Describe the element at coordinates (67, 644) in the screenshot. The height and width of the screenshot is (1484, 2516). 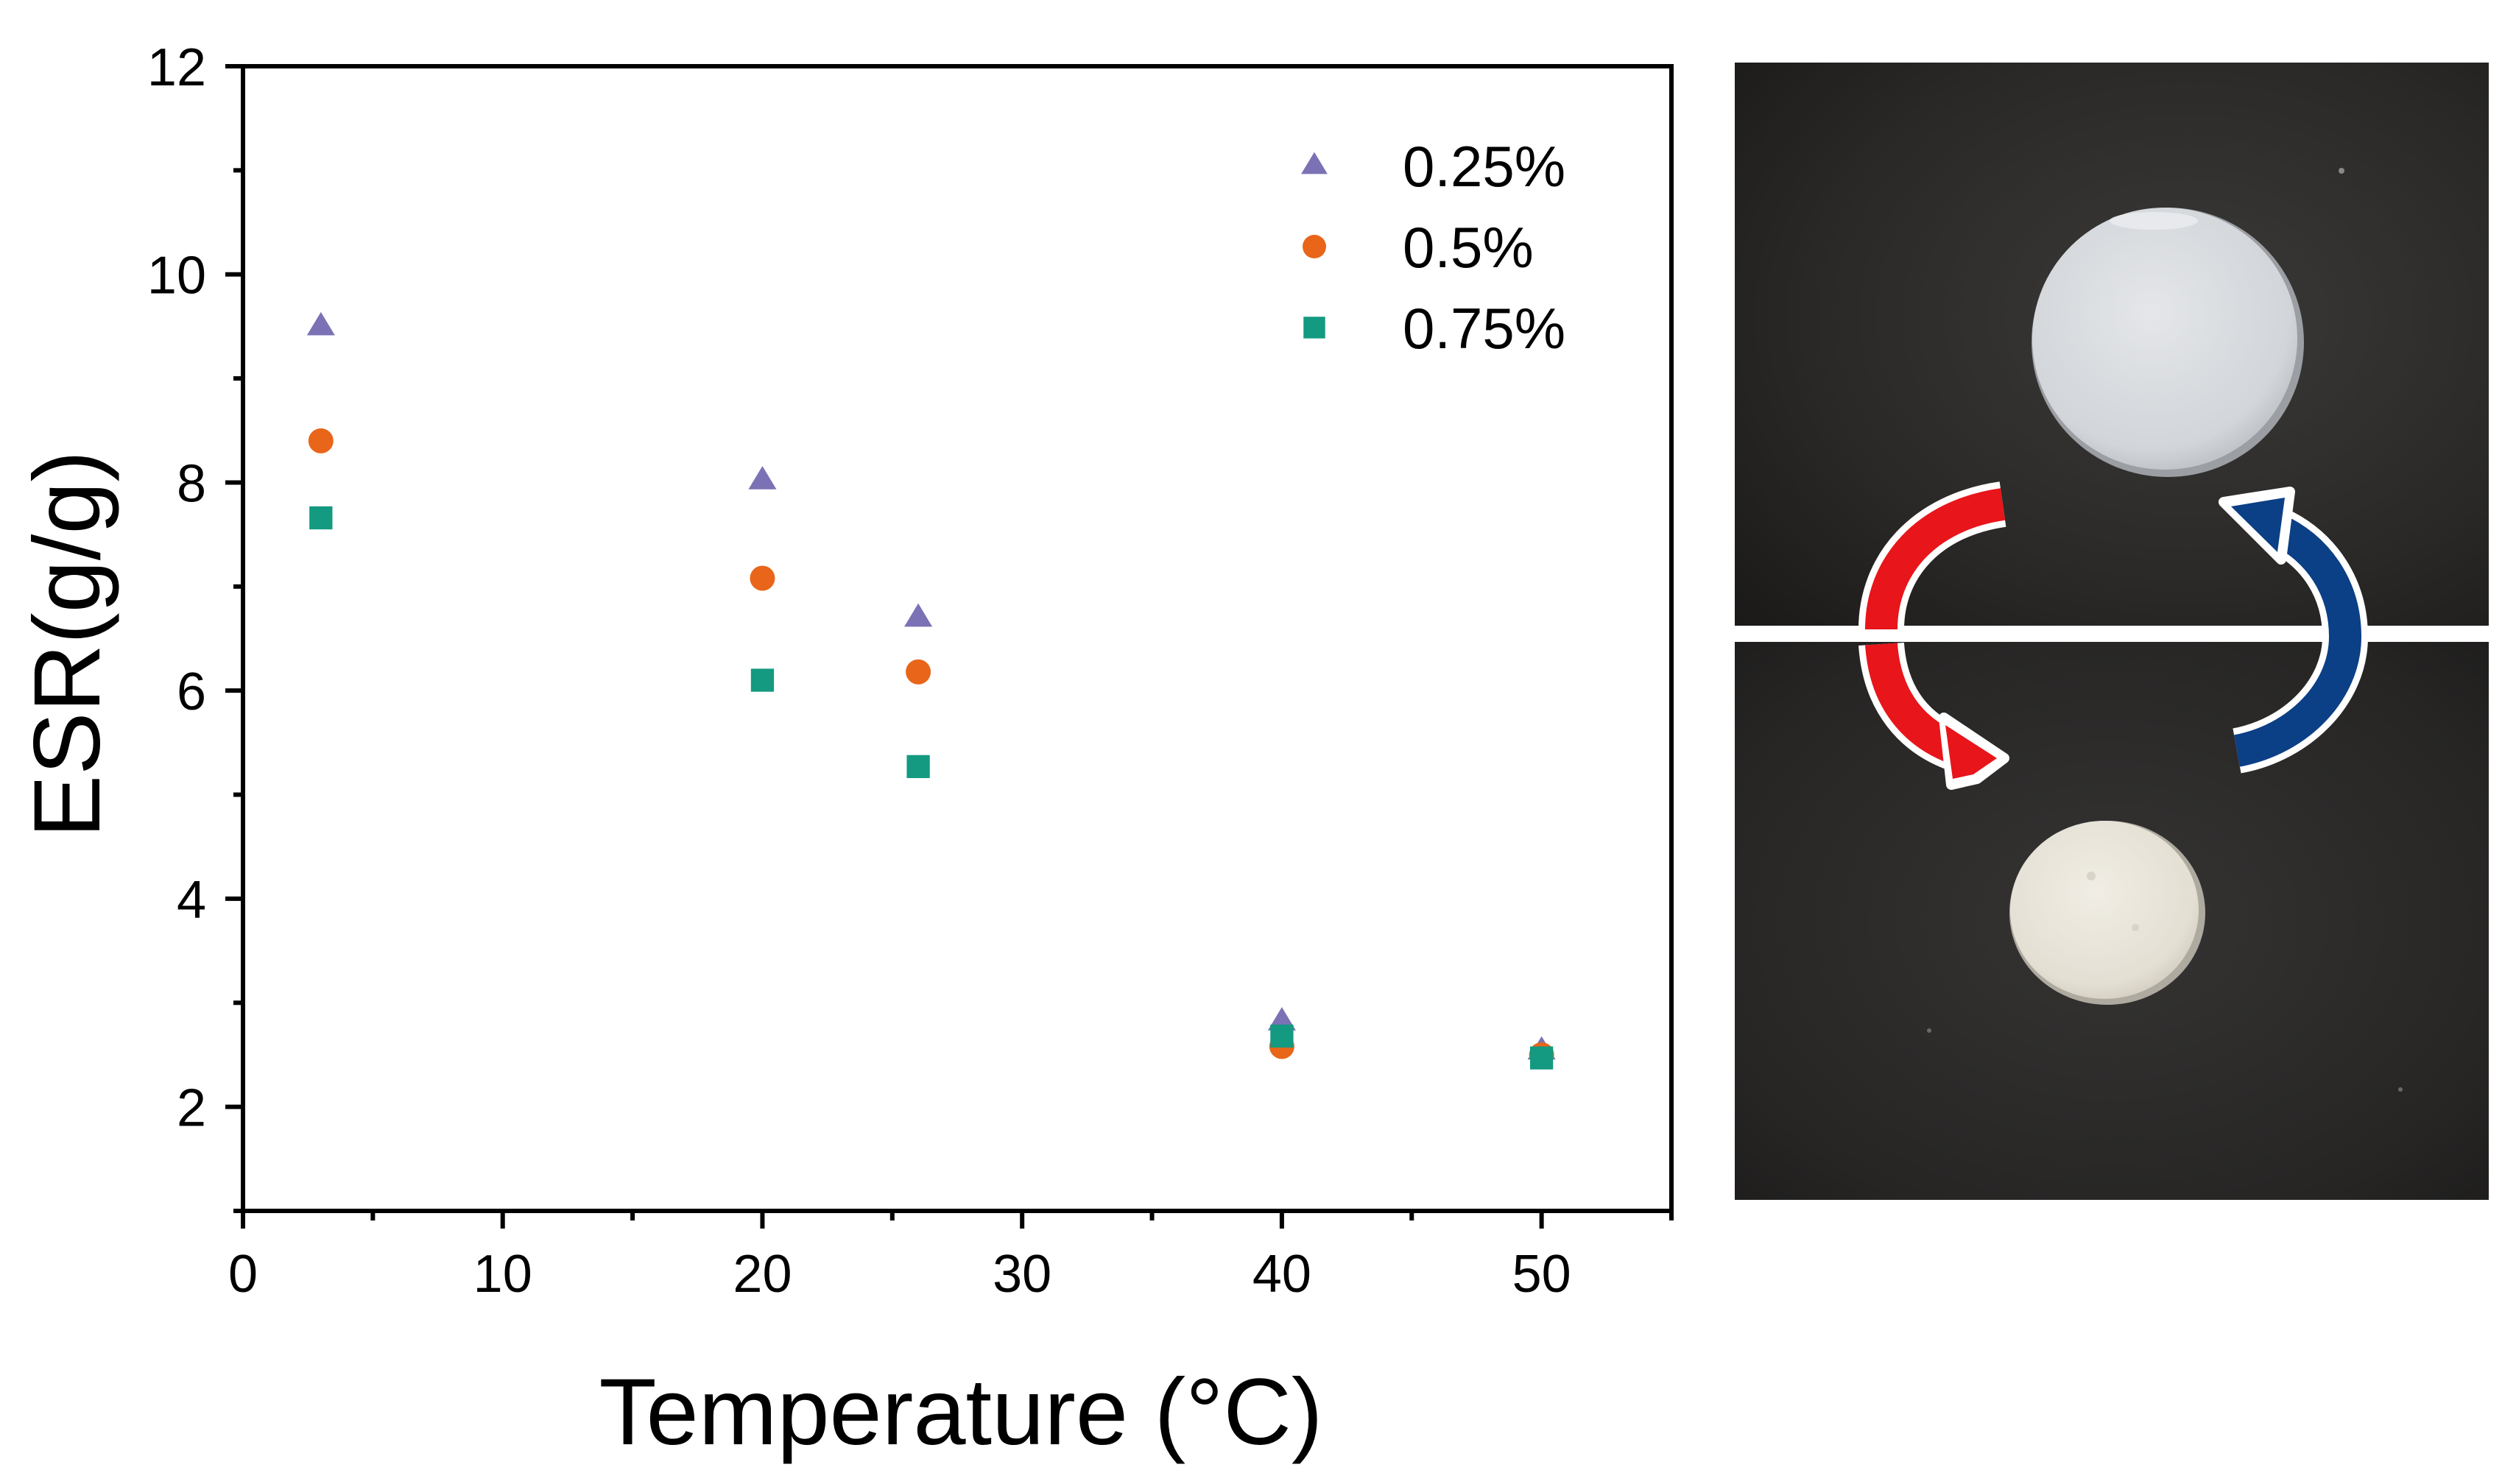
I see `y-axis-title: ESR(g/g)` at that location.